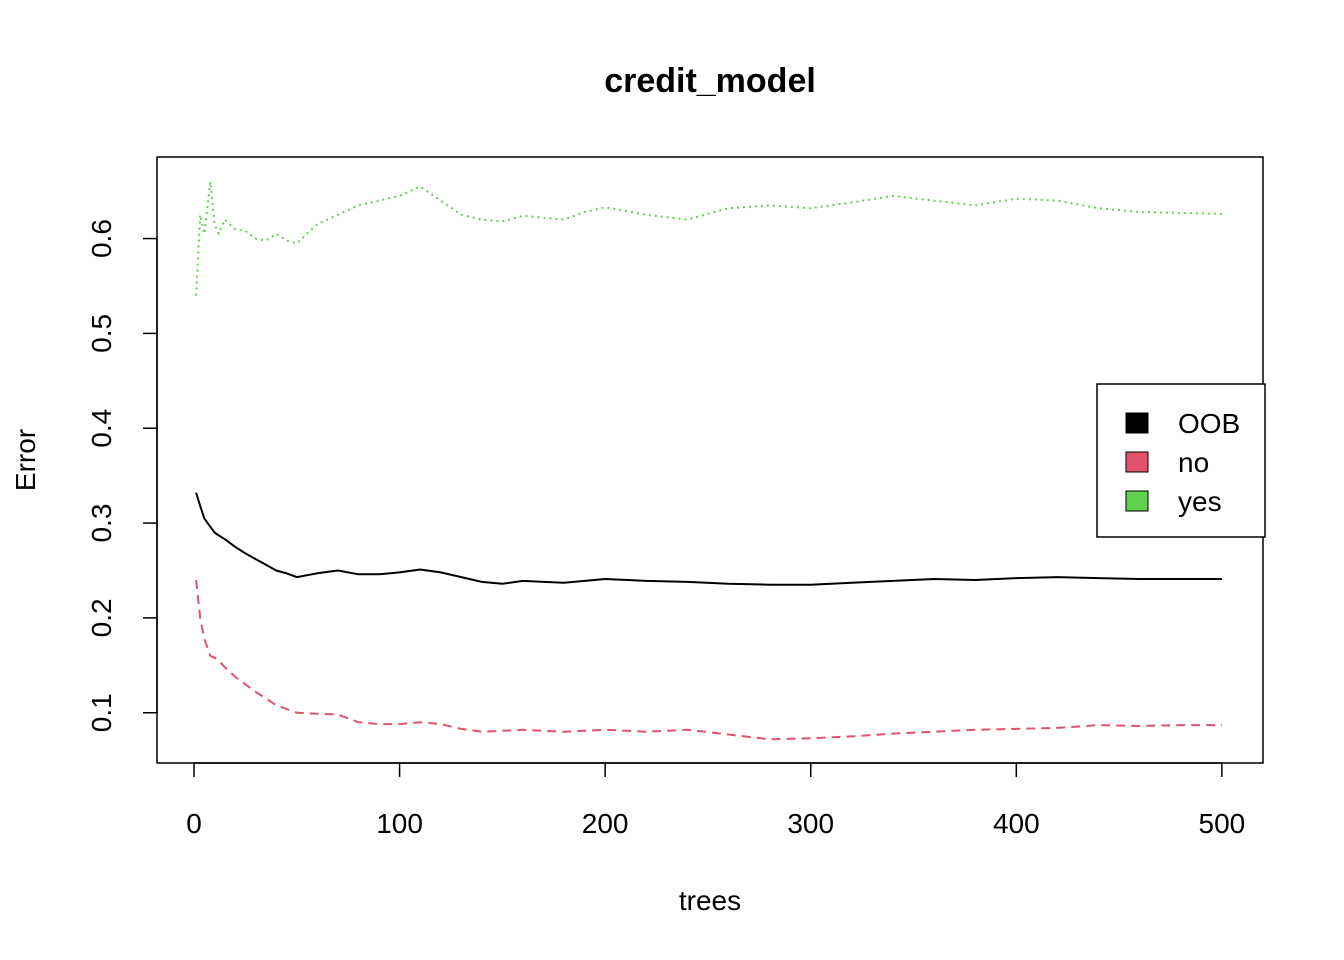  What do you see at coordinates (1200, 501) in the screenshot?
I see `legend-label-yes: yes` at bounding box center [1200, 501].